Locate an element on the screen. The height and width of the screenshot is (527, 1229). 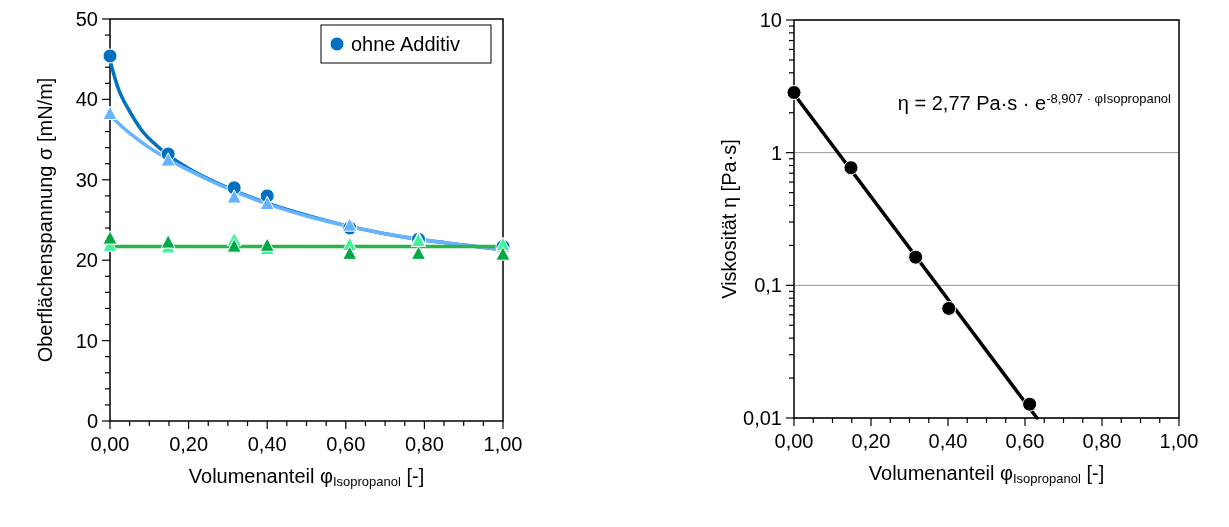
y-axis-title: Oberflächenspannung σ [mN/m] is located at coordinates (45, 220).